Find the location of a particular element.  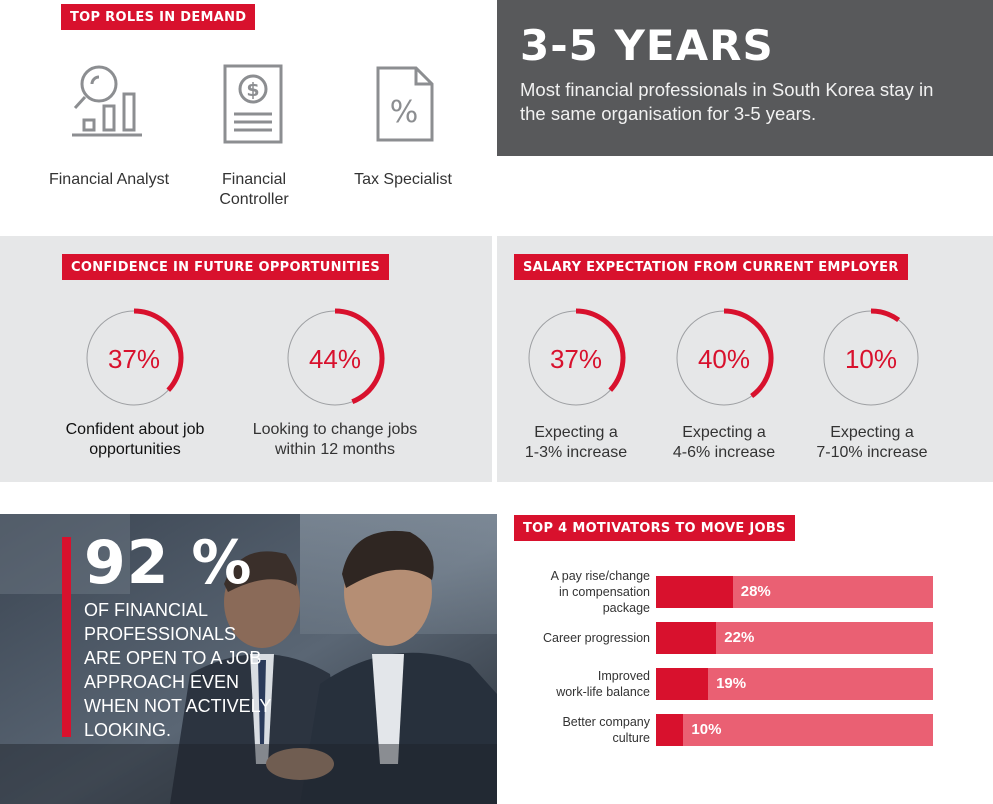

role-tax-specialist: Tax Specialist is located at coordinates (403, 180).